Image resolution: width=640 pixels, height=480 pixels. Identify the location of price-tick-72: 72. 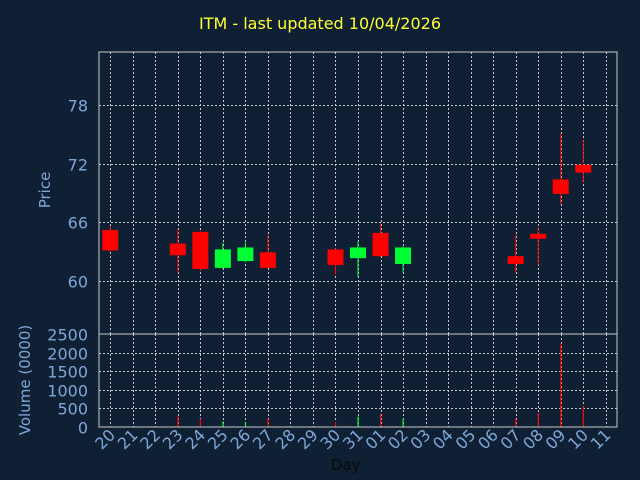
(78, 165).